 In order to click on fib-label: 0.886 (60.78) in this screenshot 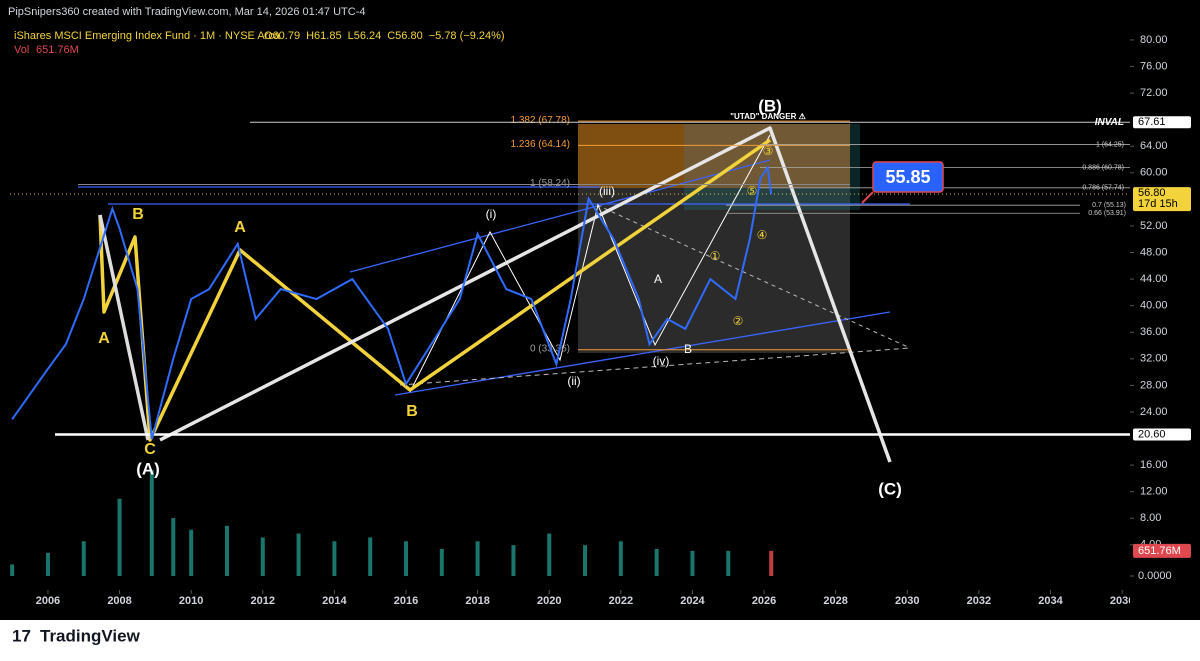, I will do `click(1103, 167)`.